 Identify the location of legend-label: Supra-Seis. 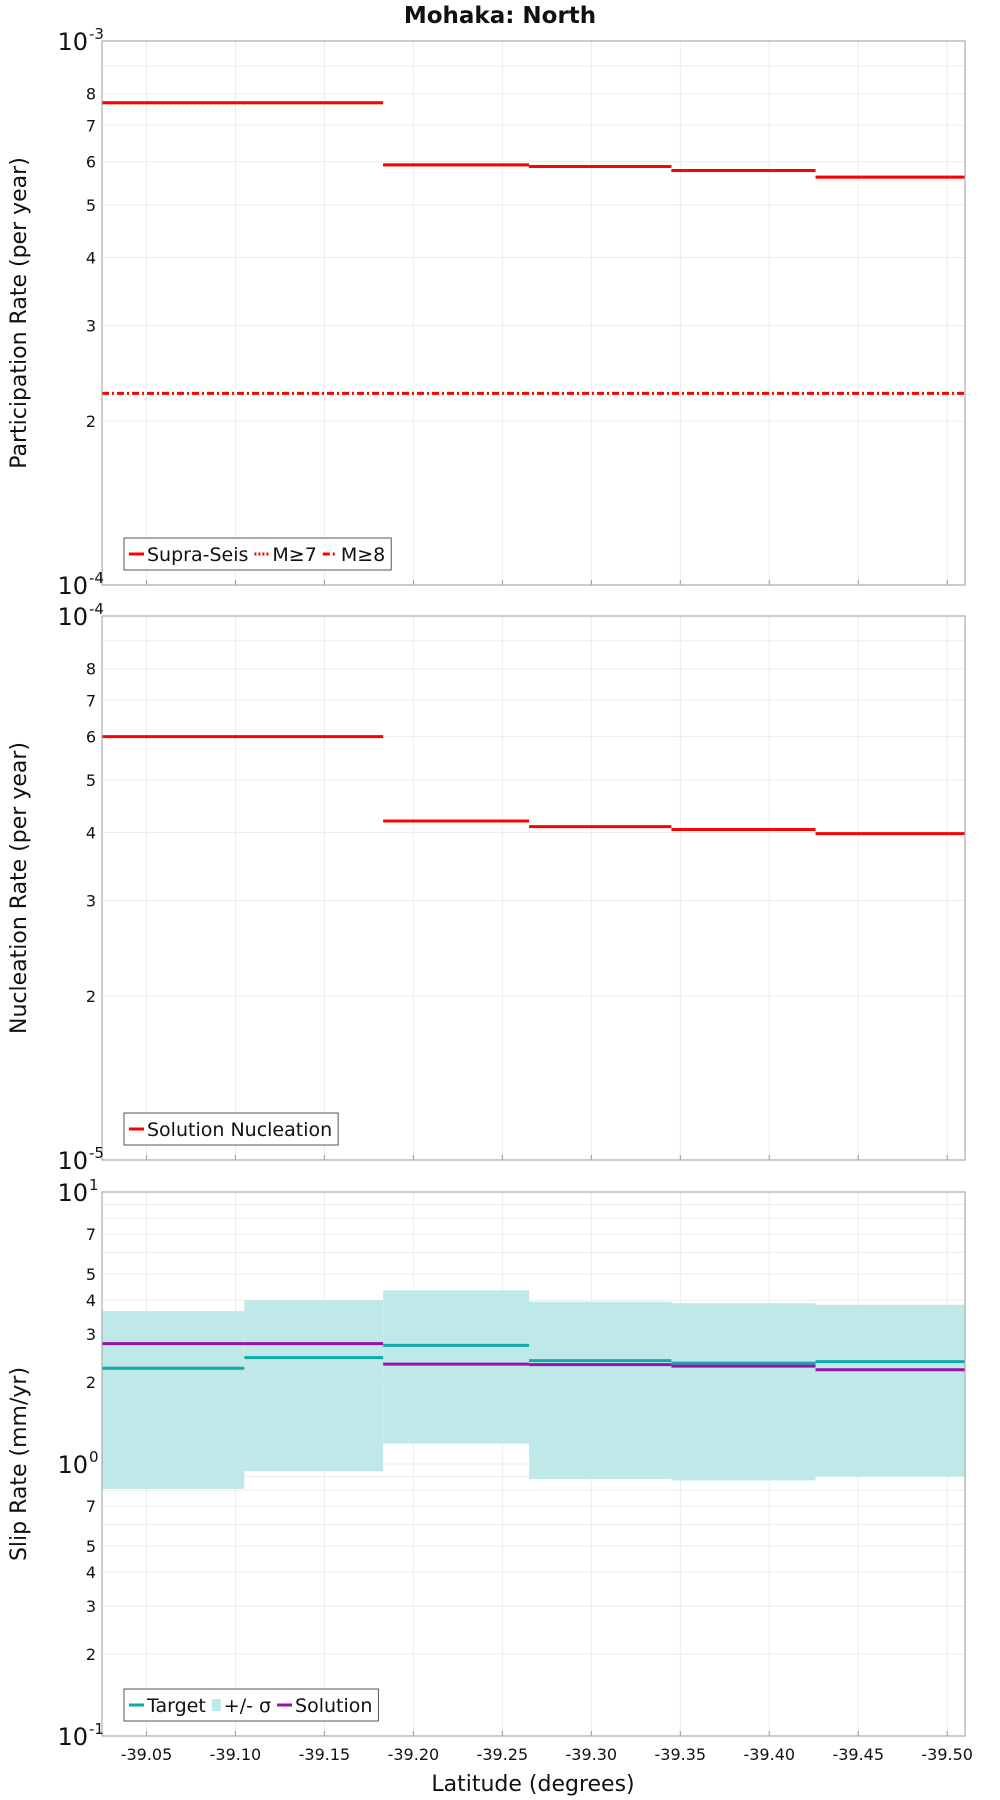
(197, 555).